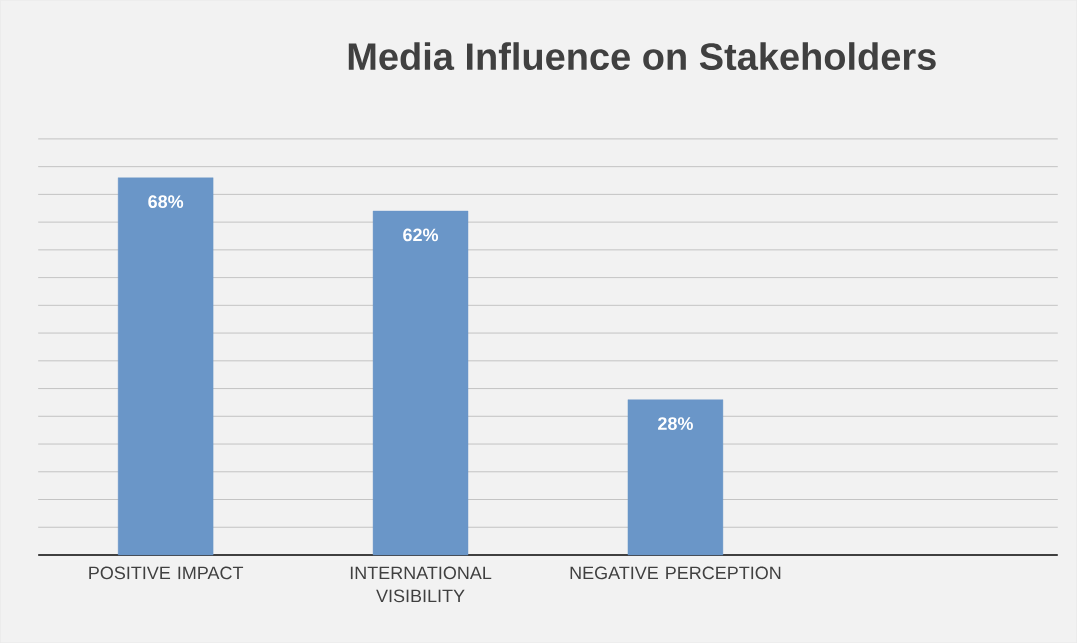 The height and width of the screenshot is (643, 1077). Describe the element at coordinates (675, 573) in the screenshot. I see `x-tick-label: NEGATIVE PERCEPTION` at that location.